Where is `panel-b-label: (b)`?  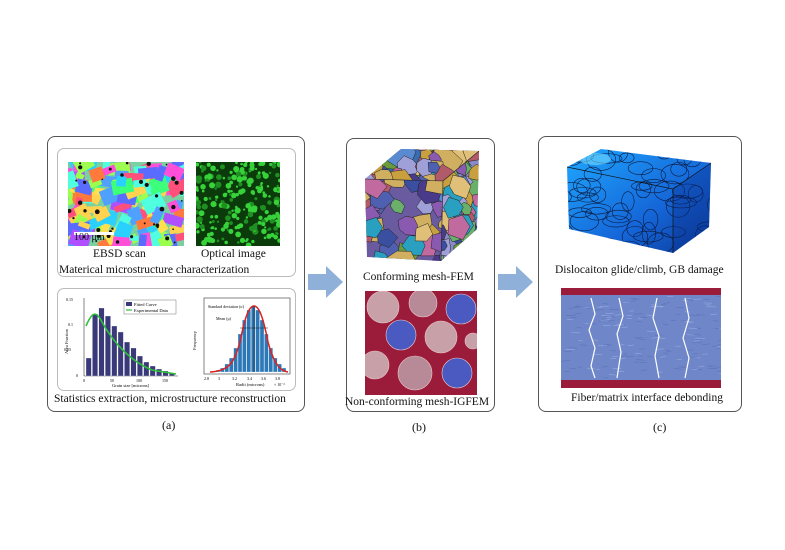
panel-b-label: (b) is located at coordinates (419, 427).